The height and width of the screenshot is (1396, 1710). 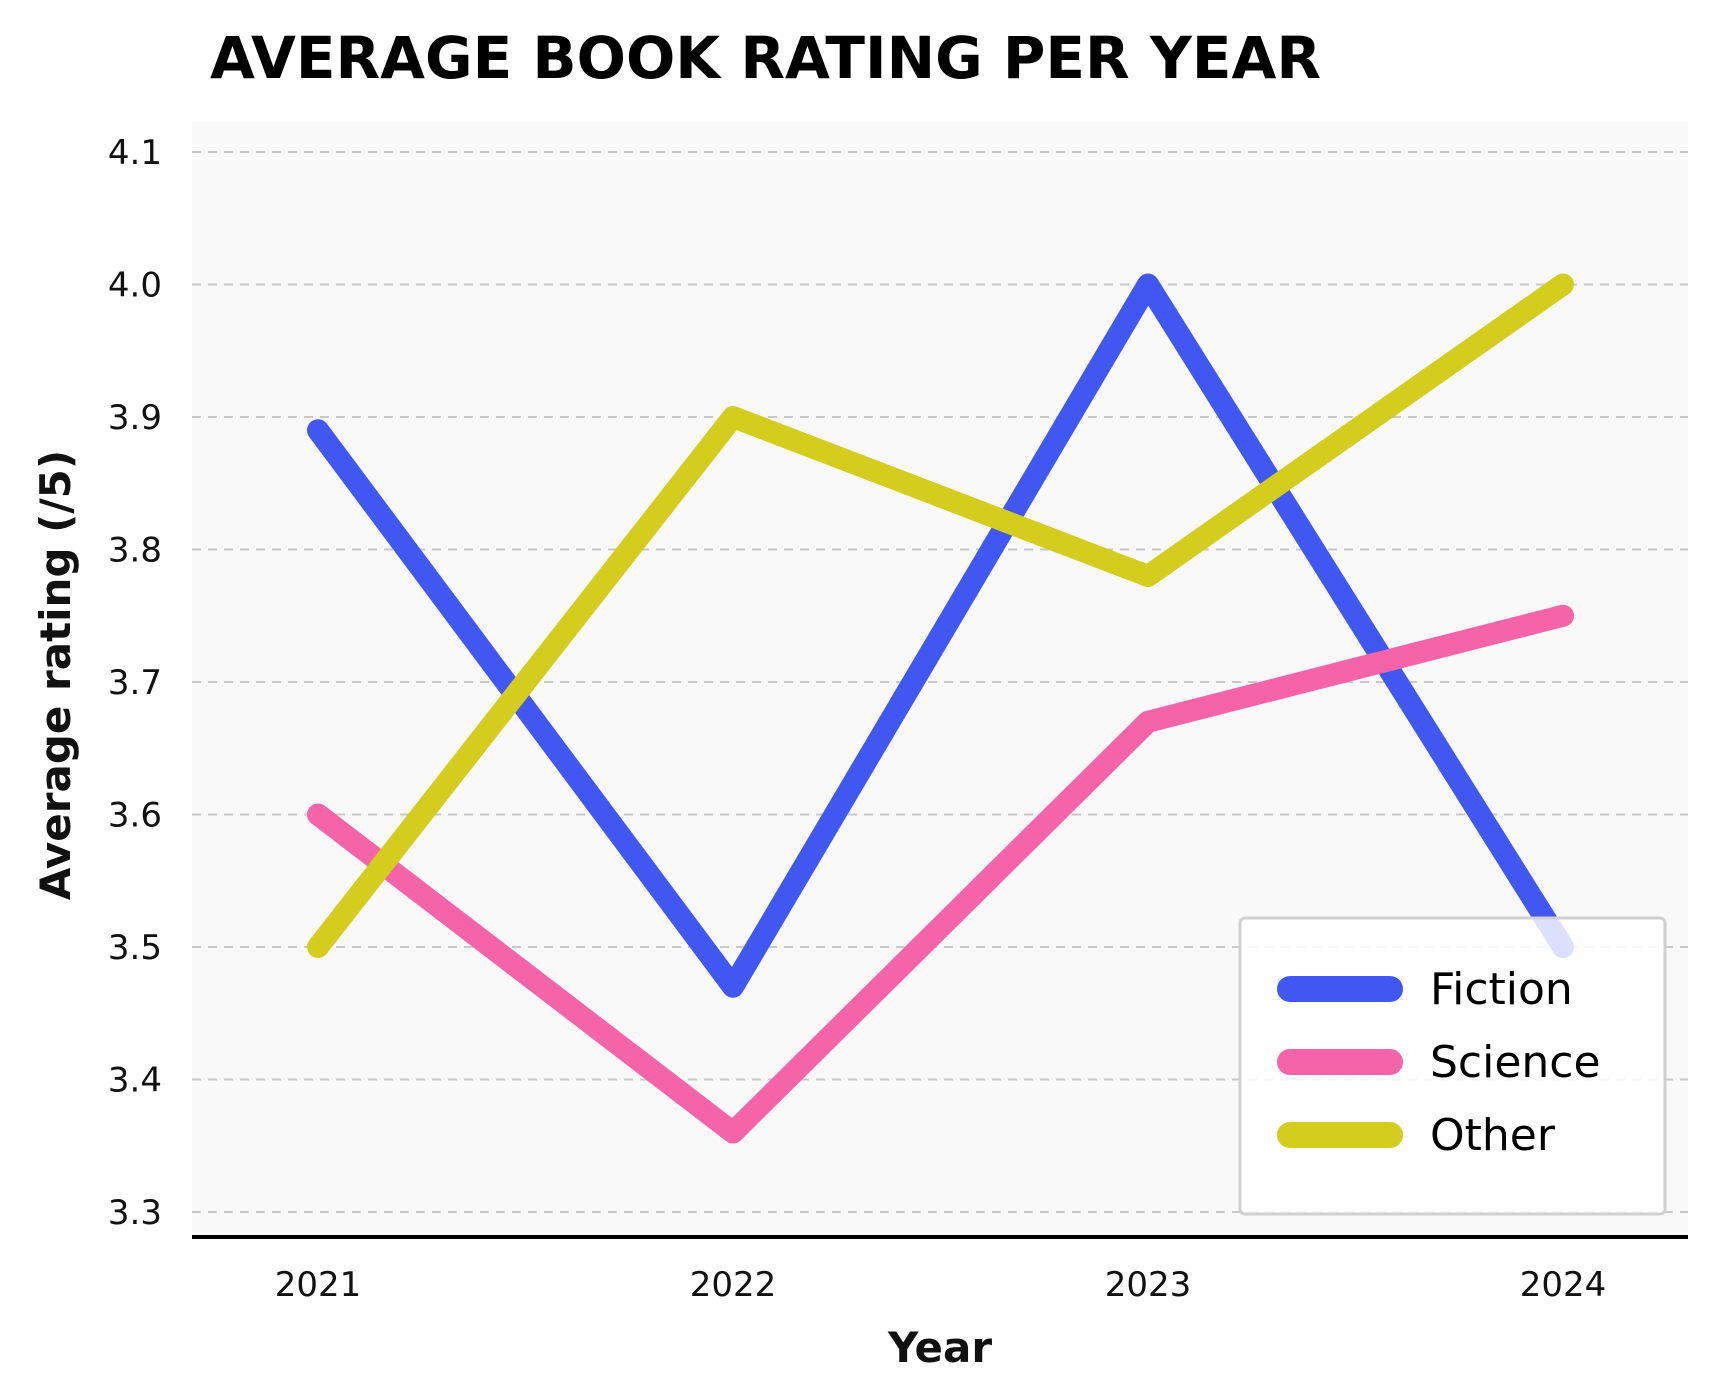 I want to click on y-tick-label: 3.7, so click(x=135, y=683).